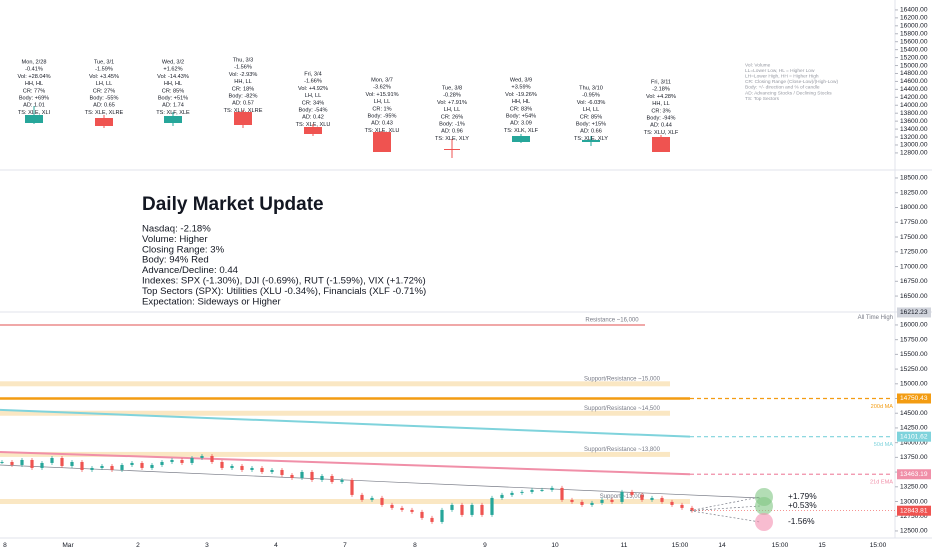  I want to click on average-price: 14750.43, so click(914, 398).